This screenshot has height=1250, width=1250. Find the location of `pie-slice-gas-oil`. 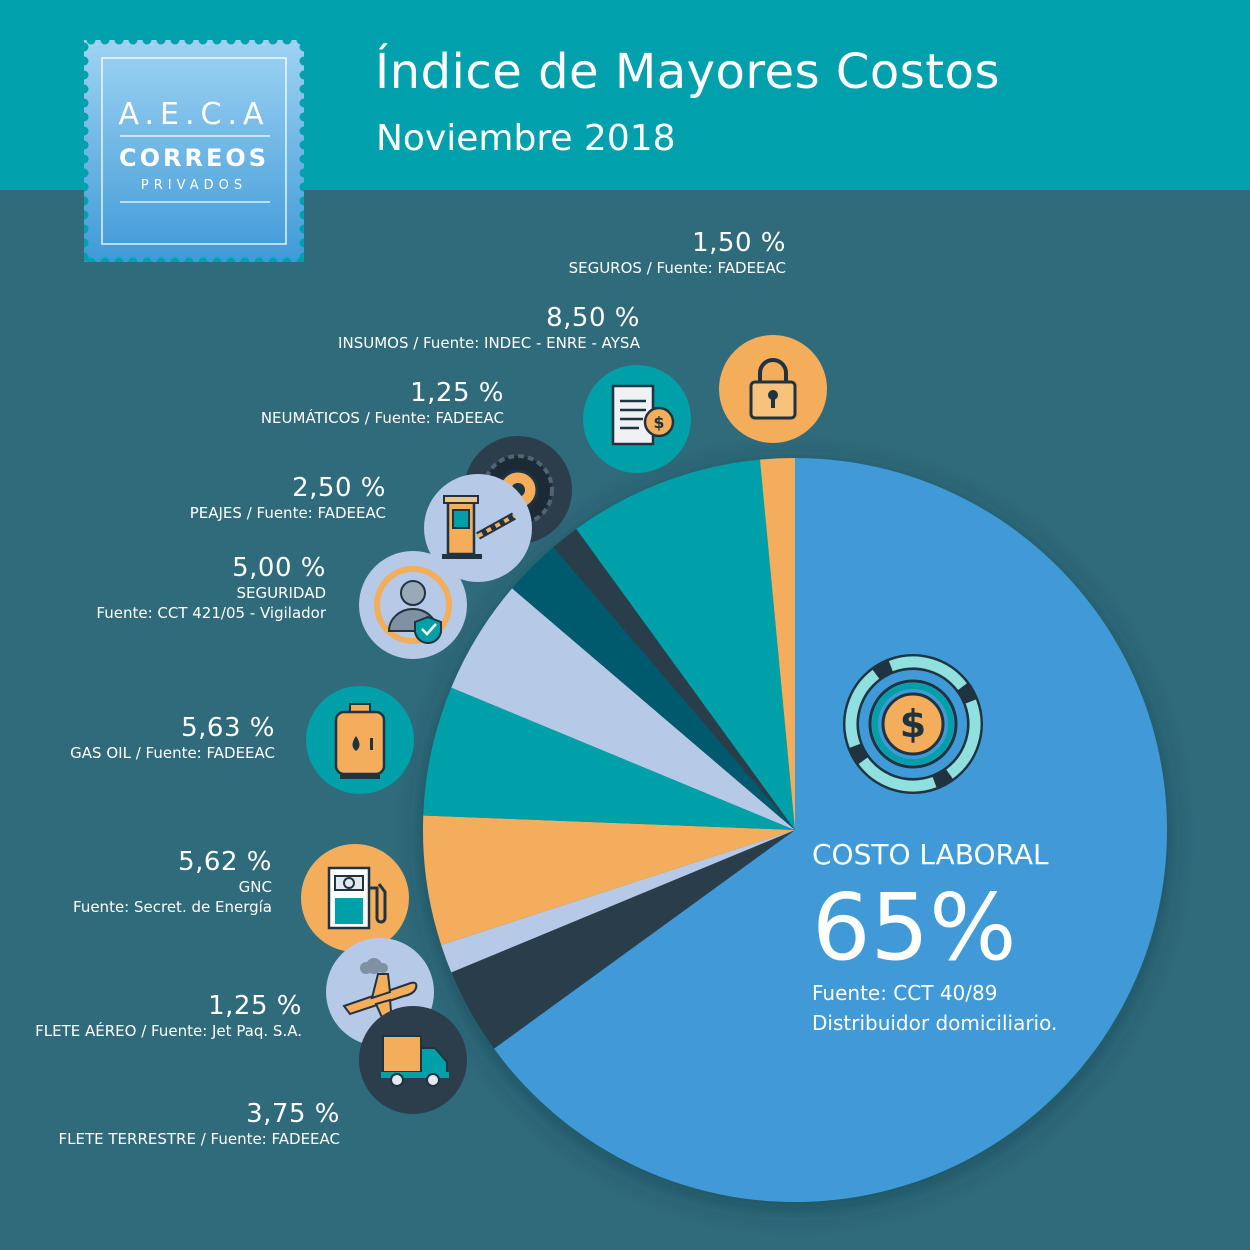

pie-slice-gas-oil is located at coordinates (609, 758).